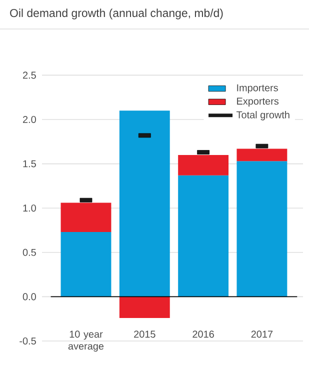  I want to click on y-tick-label: 2.0, so click(29, 120).